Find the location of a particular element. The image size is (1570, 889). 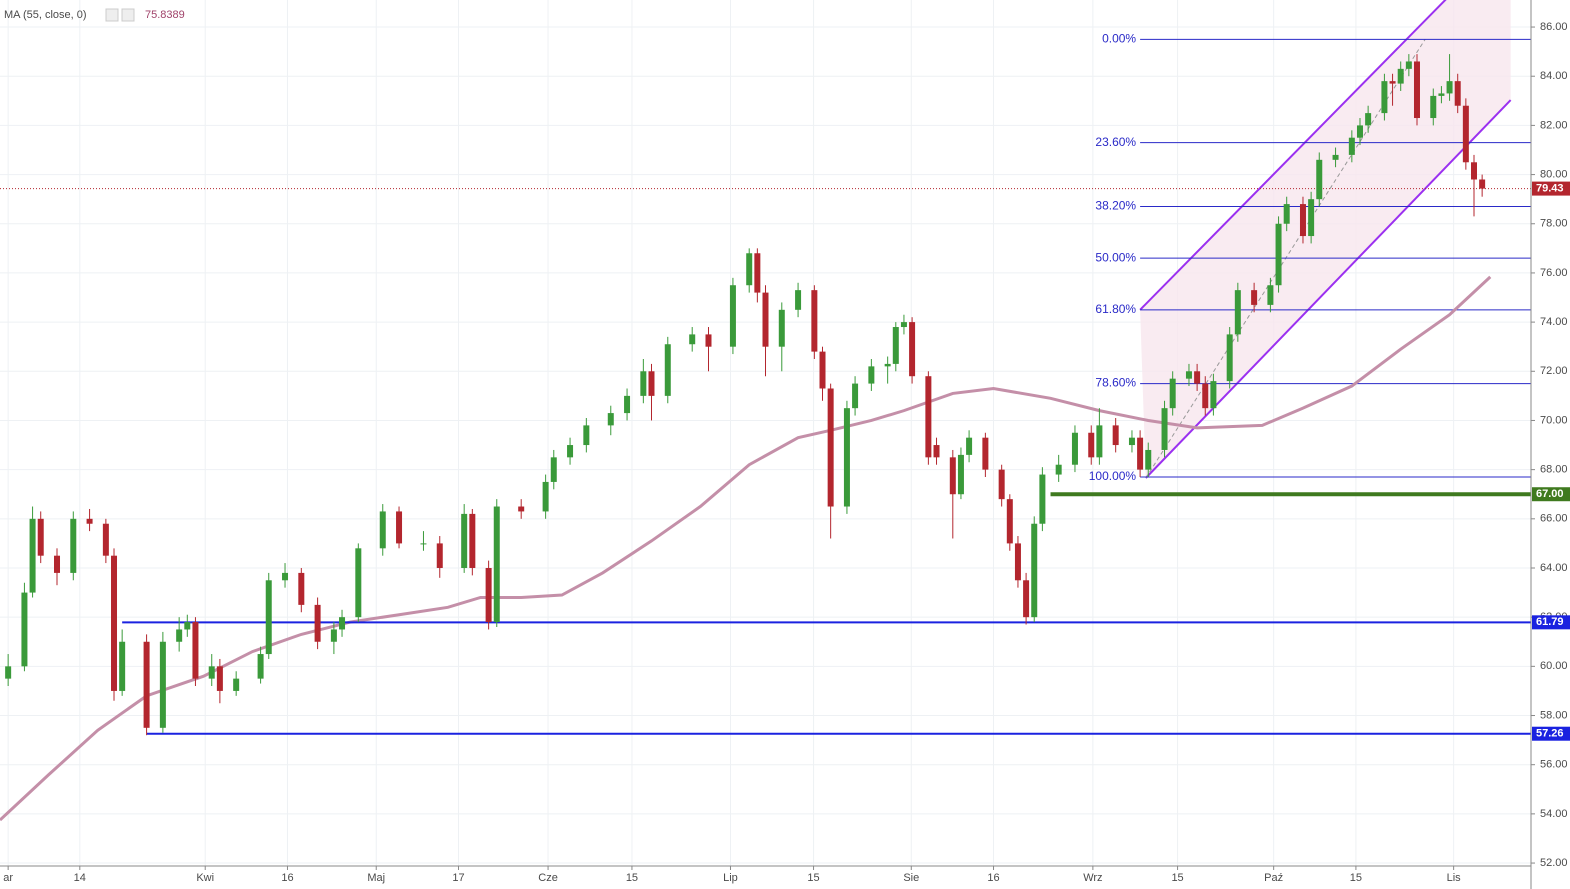

level-price-box is located at coordinates (1551, 494).